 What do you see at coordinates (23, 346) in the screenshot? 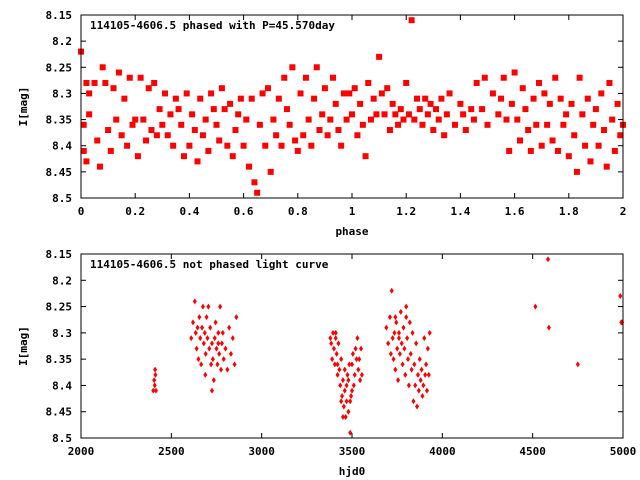
I see `unphased-y-label: I[mag]` at bounding box center [23, 346].